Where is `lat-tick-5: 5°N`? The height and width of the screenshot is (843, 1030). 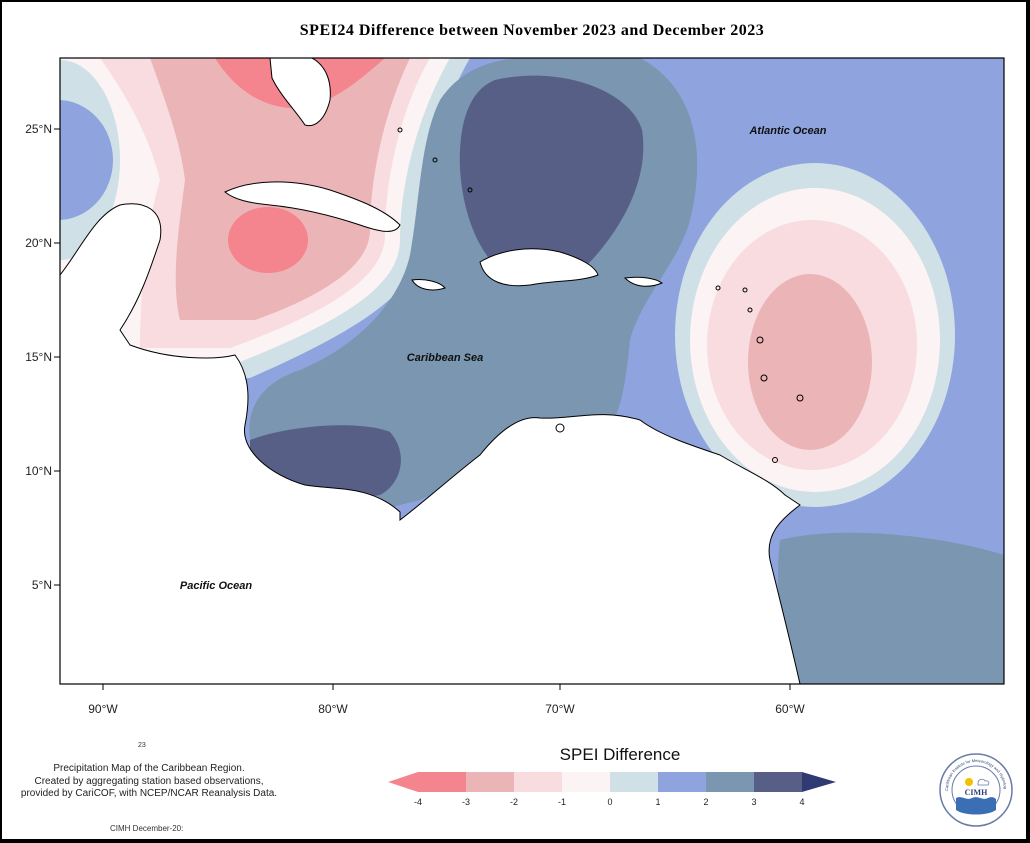
lat-tick-5: 5°N is located at coordinates (42, 585).